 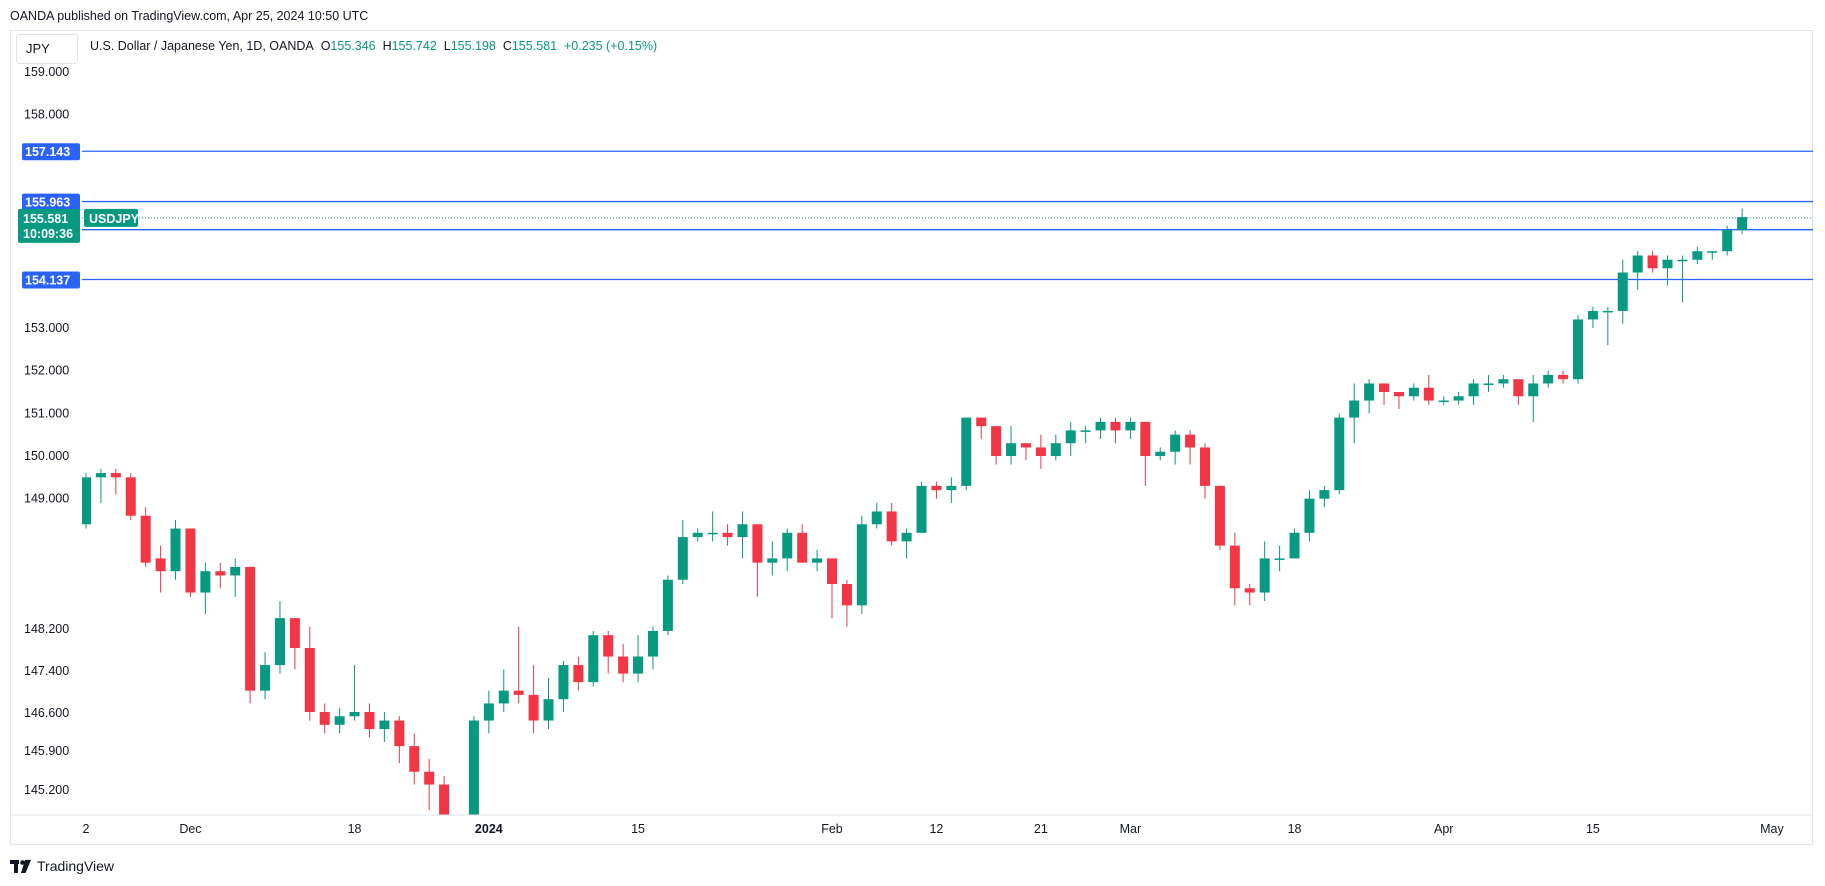 What do you see at coordinates (47, 49) in the screenshot?
I see `currency-selector: JPY` at bounding box center [47, 49].